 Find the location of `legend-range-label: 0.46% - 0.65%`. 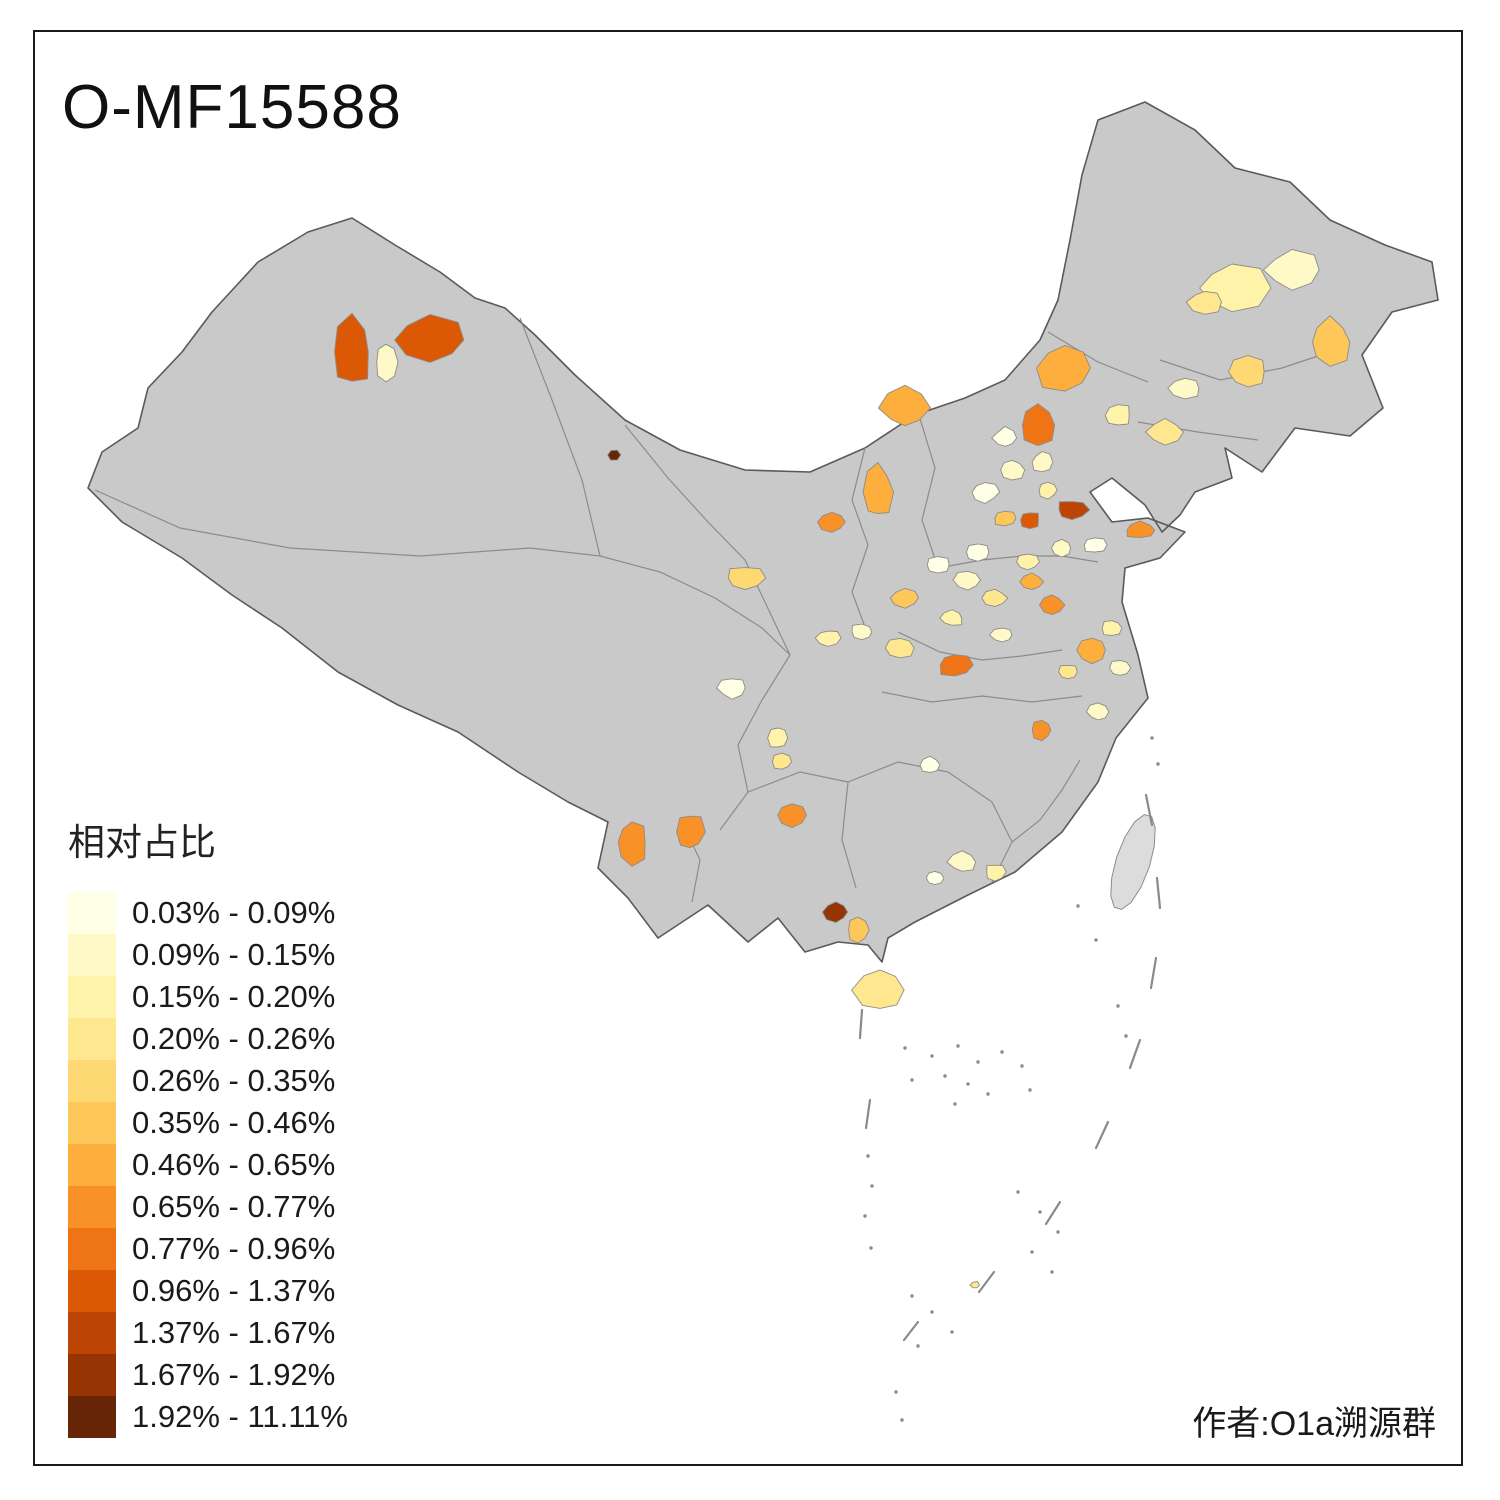

legend-range-label: 0.46% - 0.65% is located at coordinates (234, 1164).